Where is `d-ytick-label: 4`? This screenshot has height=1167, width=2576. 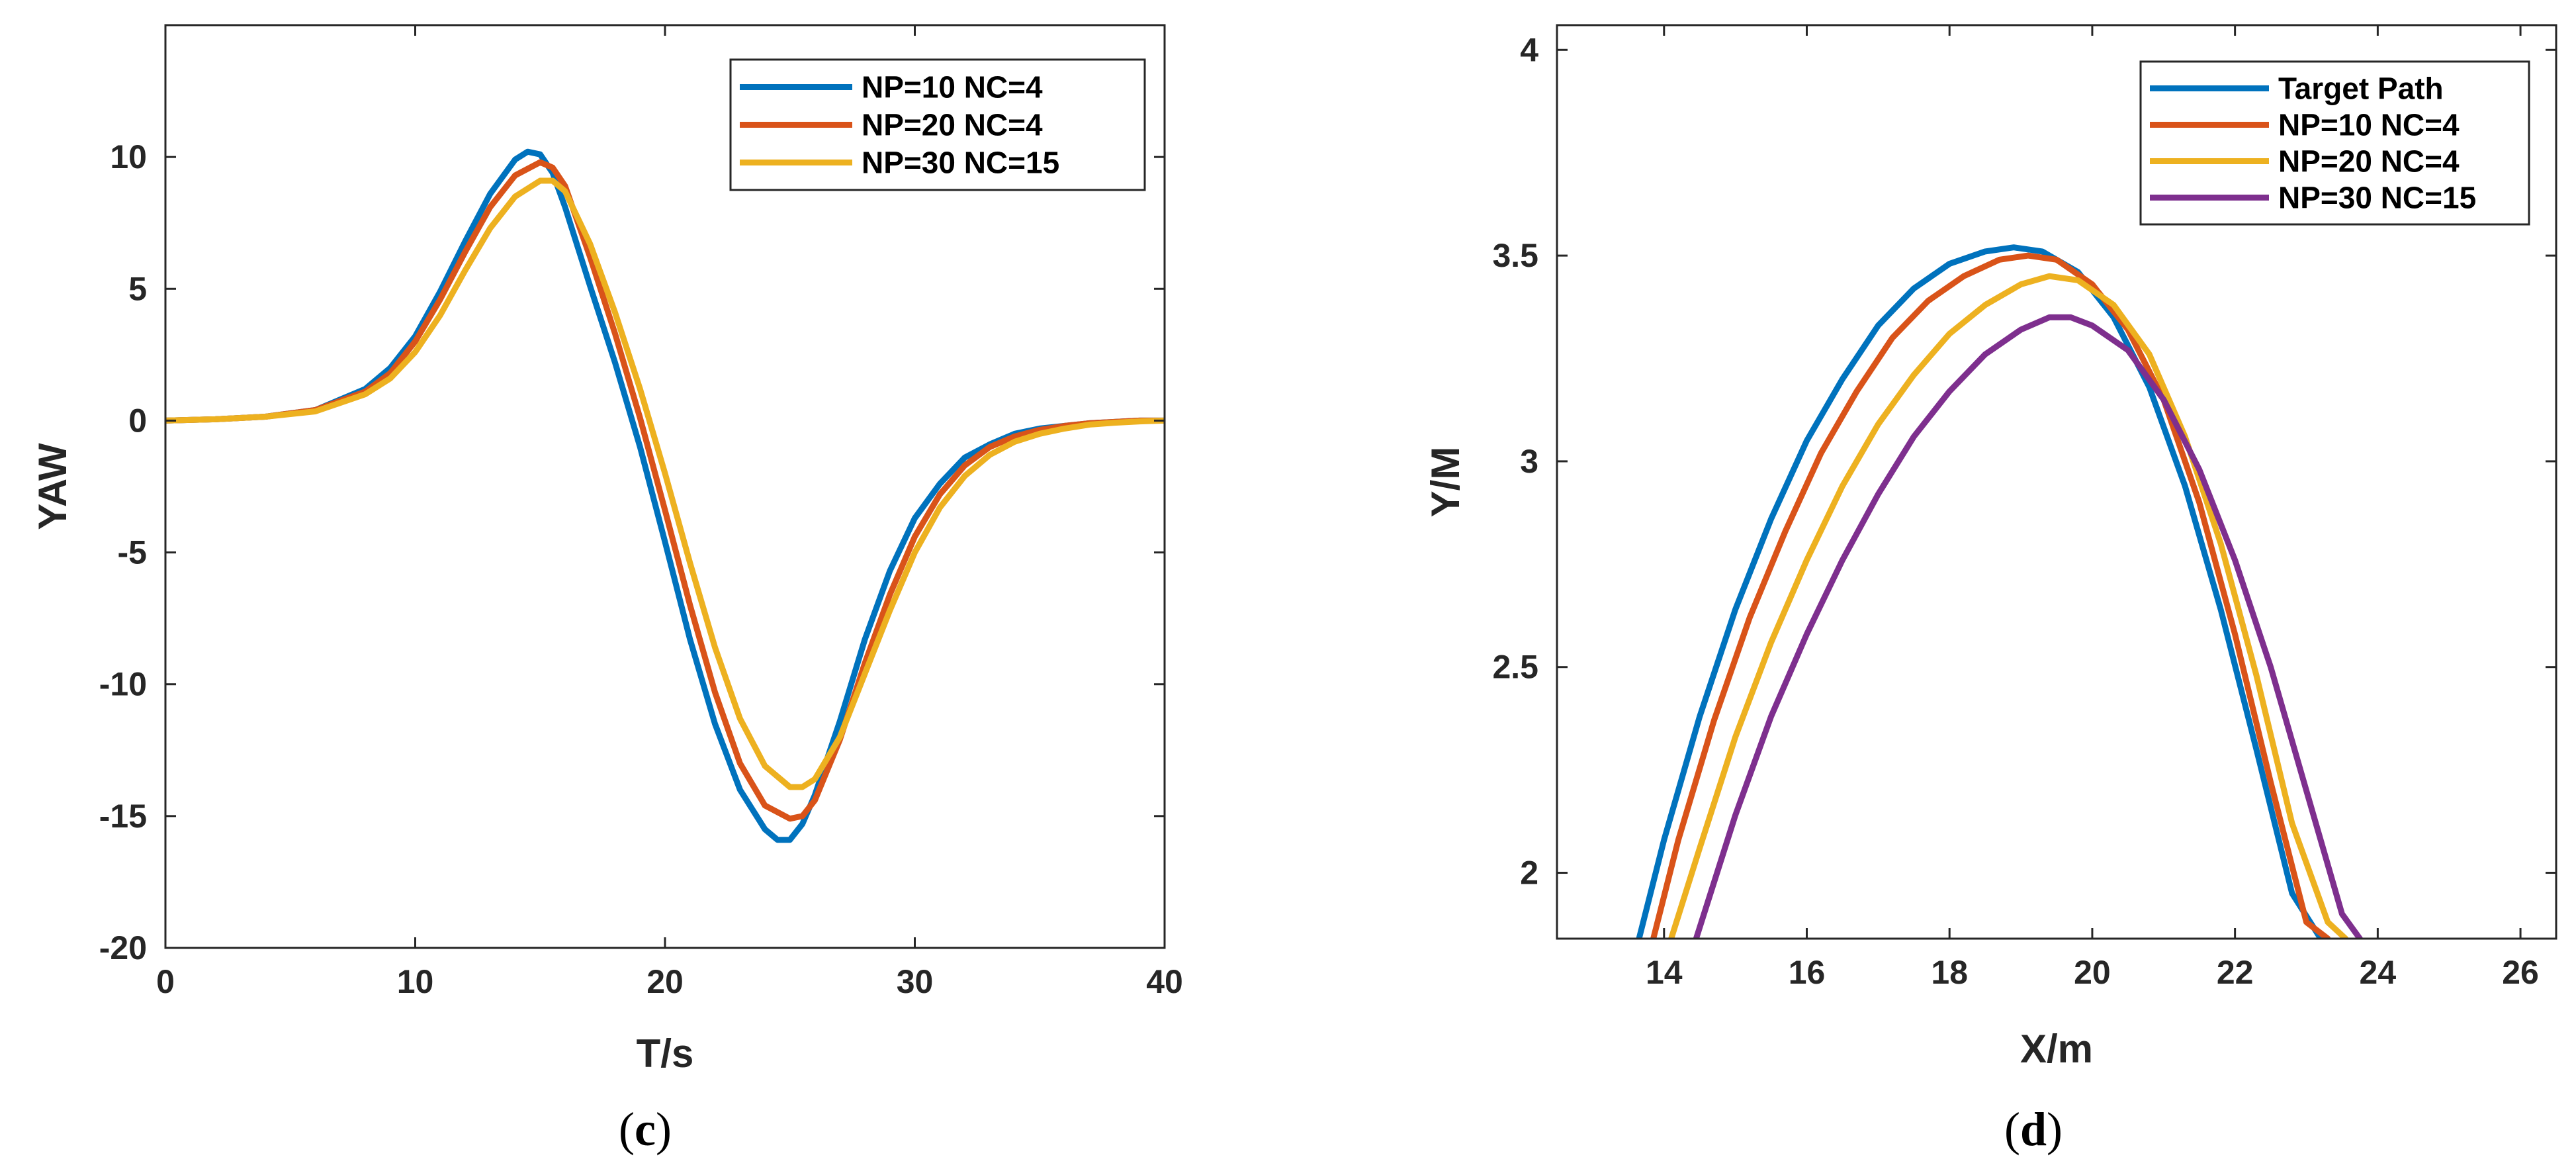 d-ytick-label: 4 is located at coordinates (1529, 49).